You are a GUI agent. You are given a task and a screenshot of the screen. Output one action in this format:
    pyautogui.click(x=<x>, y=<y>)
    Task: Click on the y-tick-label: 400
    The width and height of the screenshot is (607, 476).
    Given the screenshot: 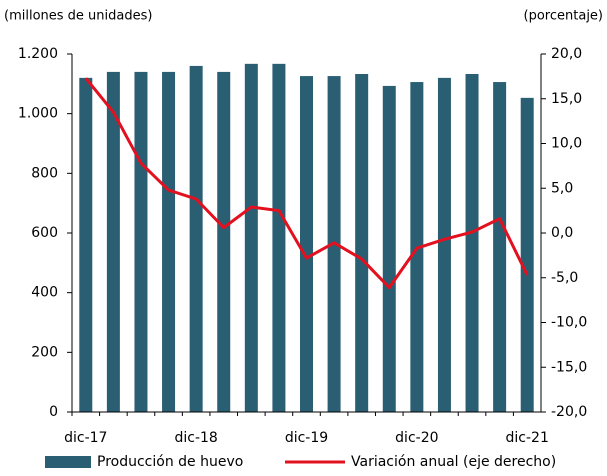 What is the action you would take?
    pyautogui.click(x=44, y=293)
    